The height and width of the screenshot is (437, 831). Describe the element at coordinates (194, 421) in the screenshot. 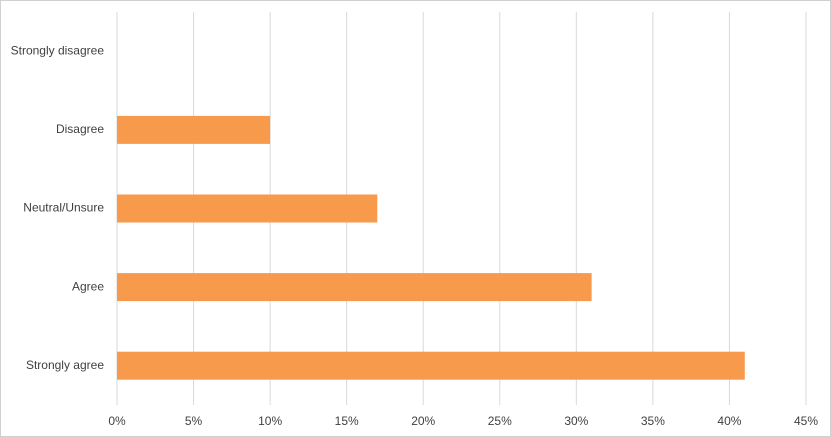

I see `x-tick-label: 5%` at that location.